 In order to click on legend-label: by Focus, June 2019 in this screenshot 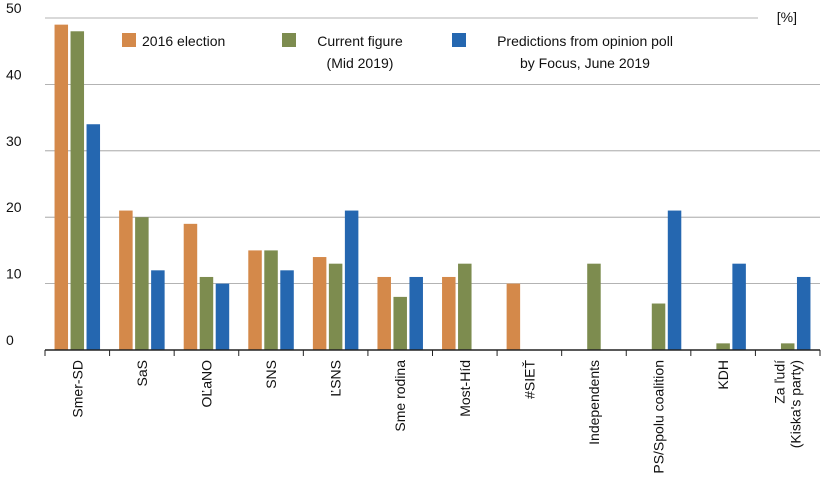, I will do `click(585, 63)`.